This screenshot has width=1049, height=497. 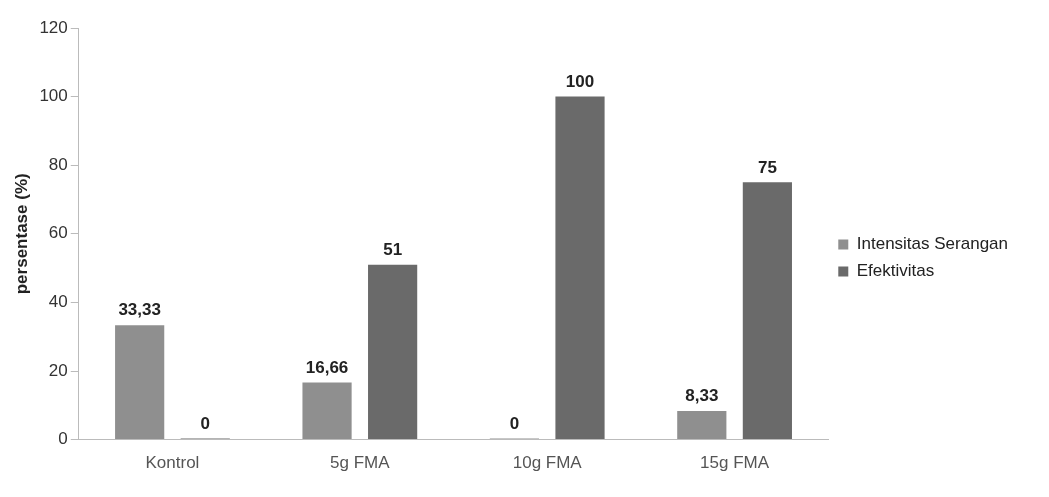 What do you see at coordinates (21, 234) in the screenshot?
I see `y-axis-title: persentase (%)` at bounding box center [21, 234].